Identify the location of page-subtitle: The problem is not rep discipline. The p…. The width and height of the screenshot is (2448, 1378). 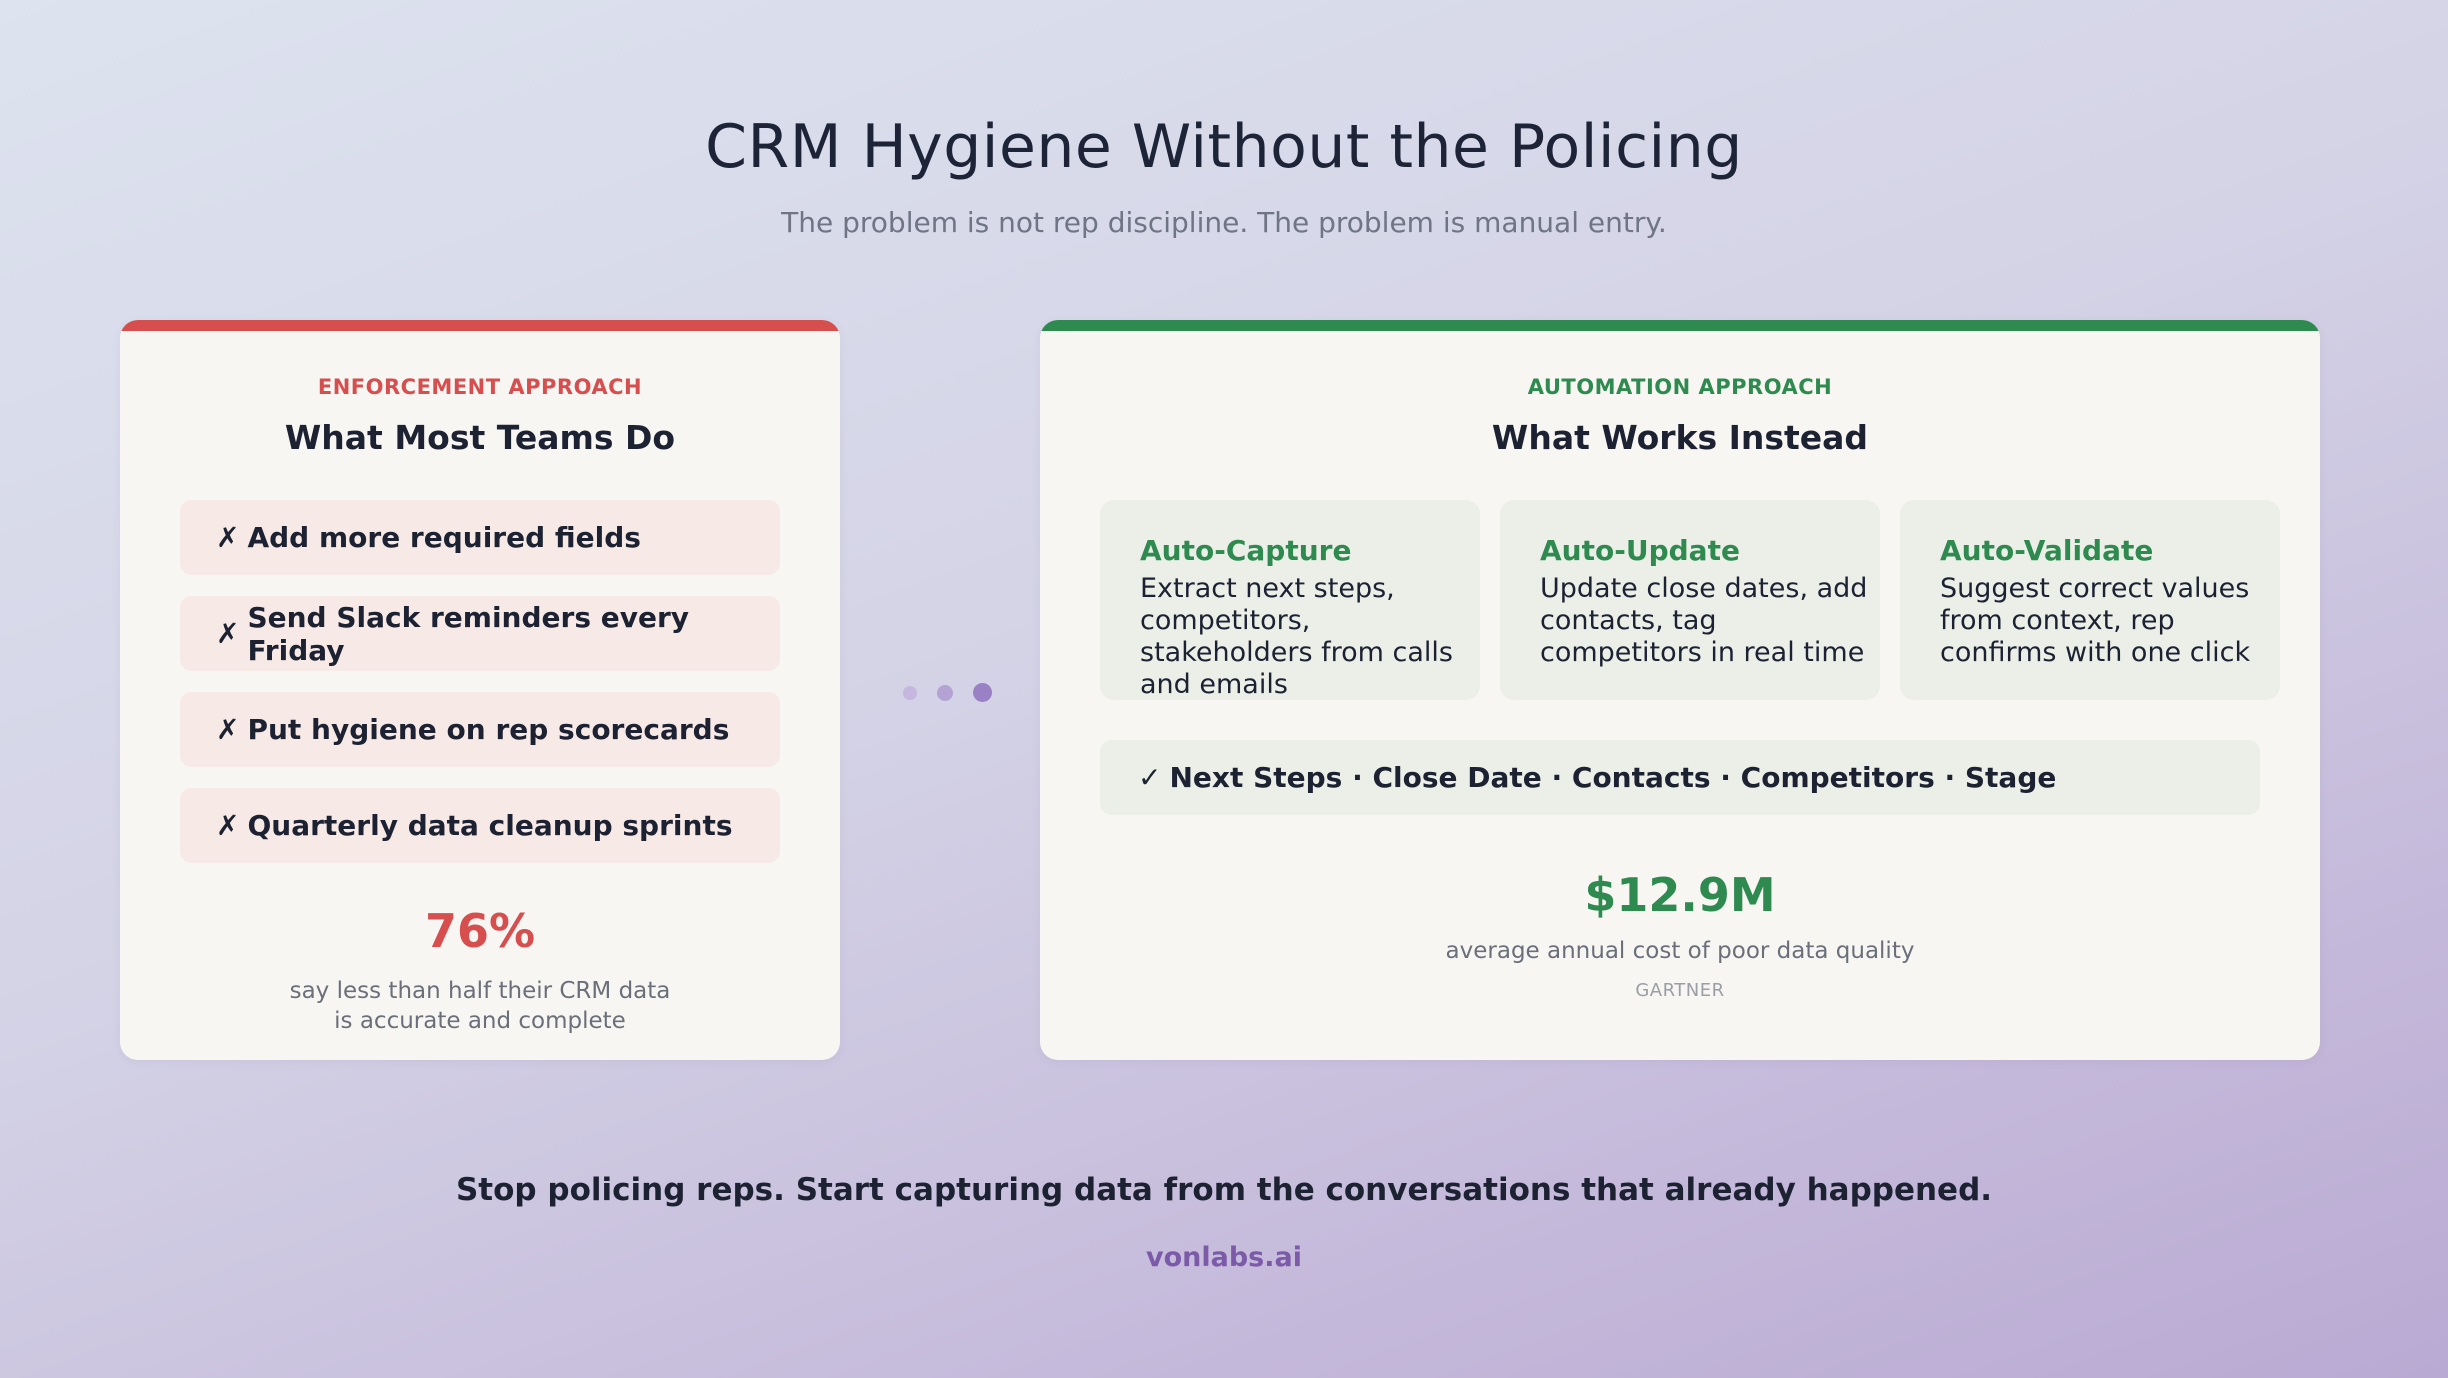
(1224, 222).